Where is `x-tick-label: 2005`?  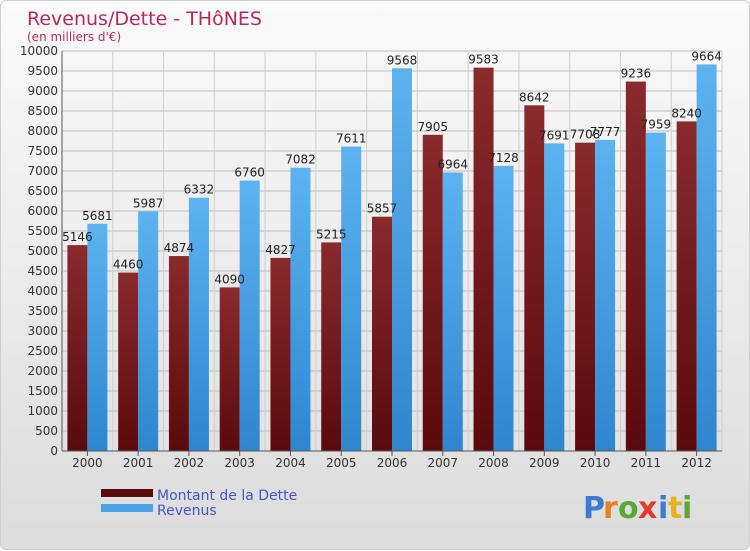
x-tick-label: 2005 is located at coordinates (341, 463).